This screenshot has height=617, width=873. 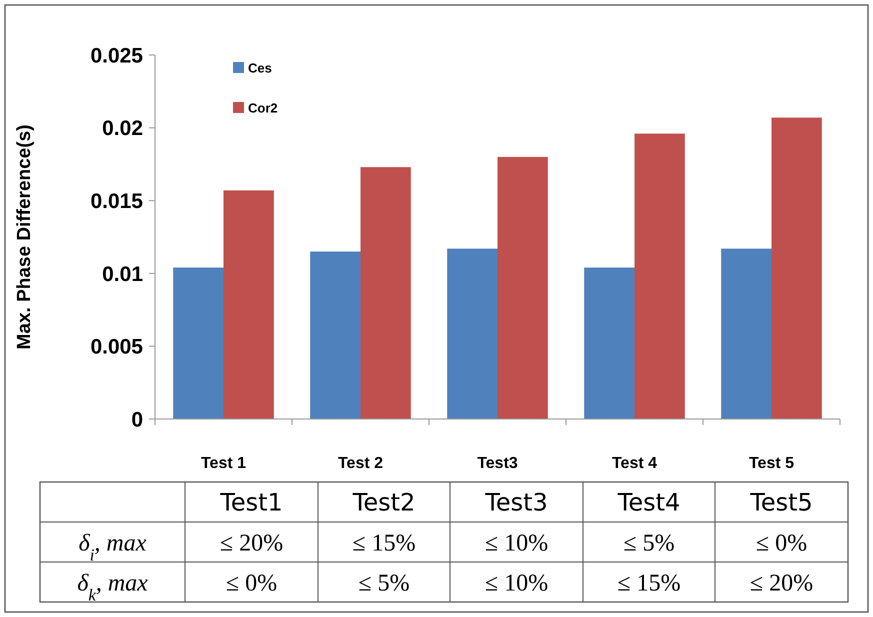 What do you see at coordinates (635, 463) in the screenshot?
I see `x-tick-label: Test 4` at bounding box center [635, 463].